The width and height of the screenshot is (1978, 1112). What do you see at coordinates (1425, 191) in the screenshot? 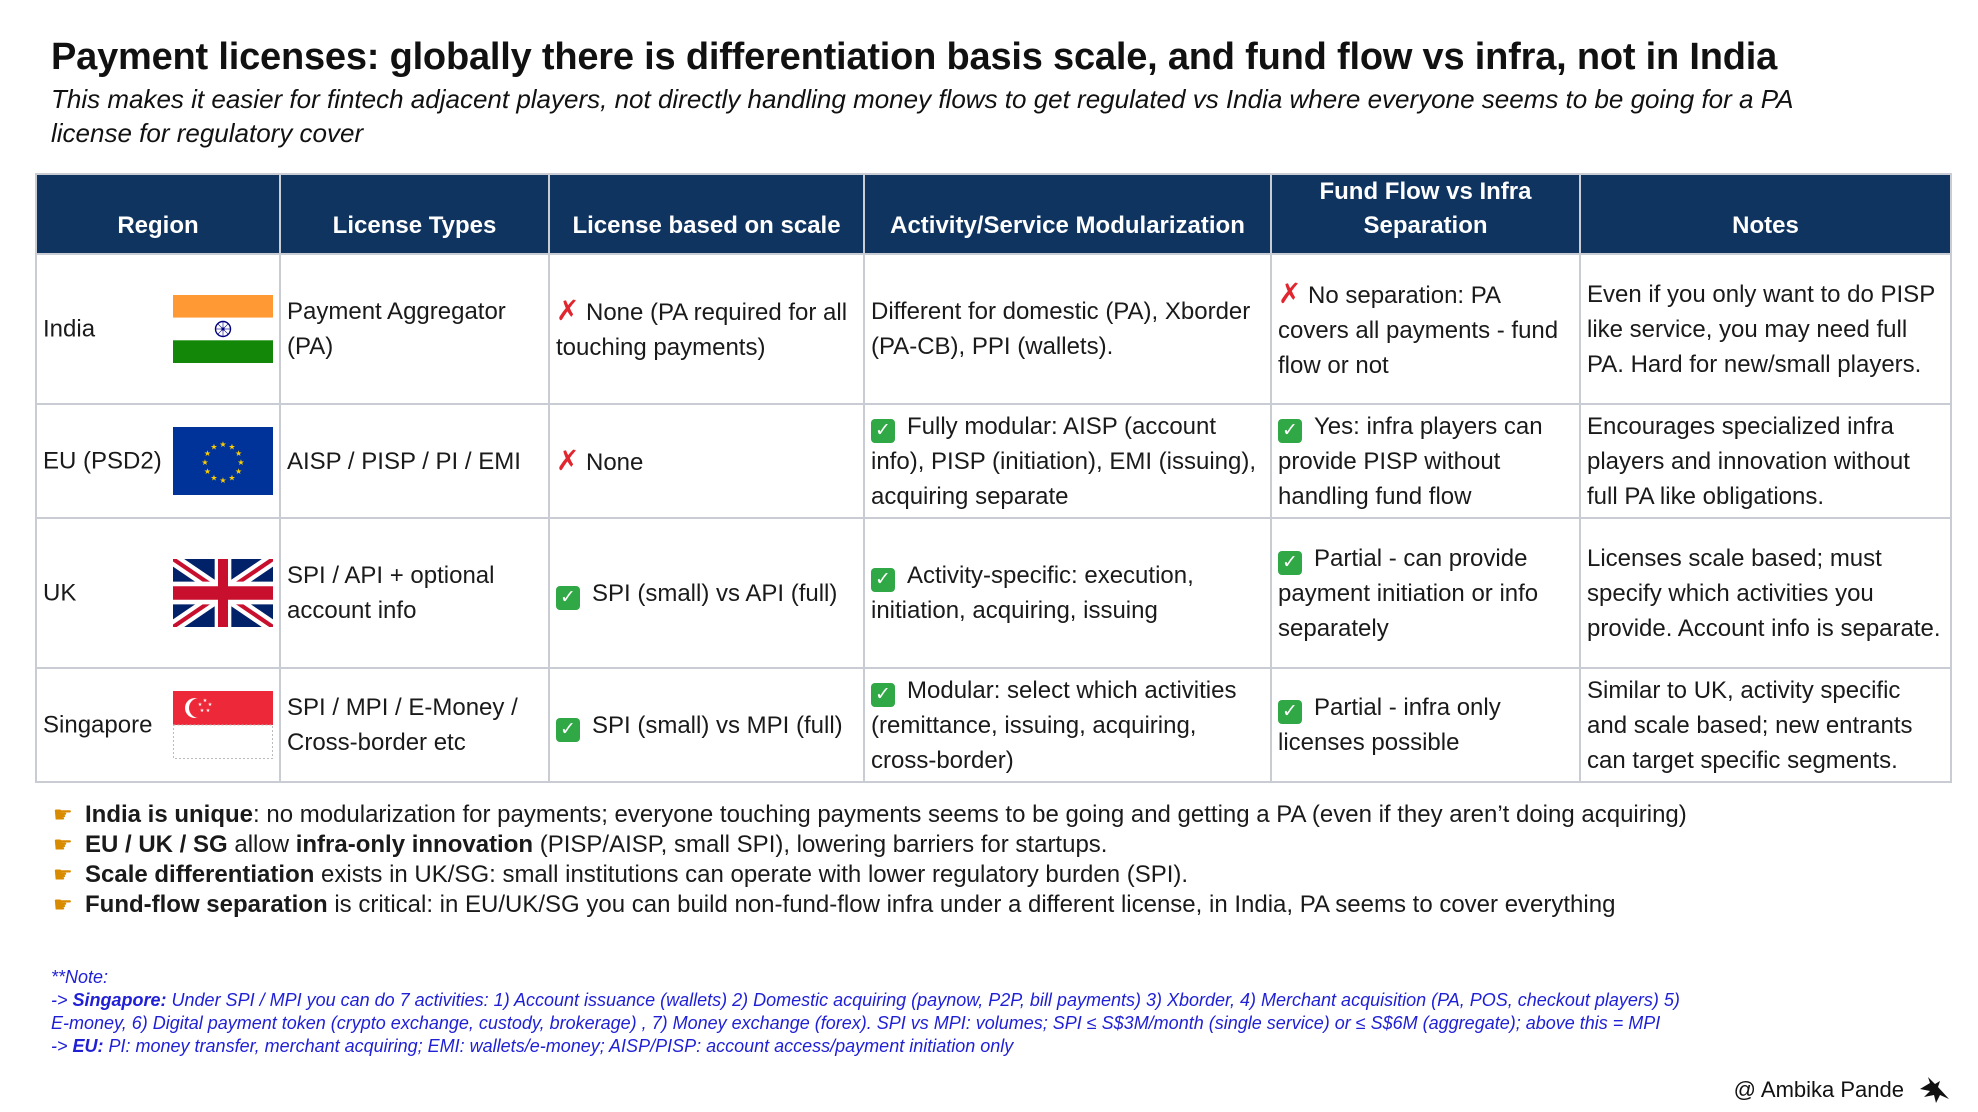
I see `header-separation-line-1: Fund Flow vs Infra` at bounding box center [1425, 191].